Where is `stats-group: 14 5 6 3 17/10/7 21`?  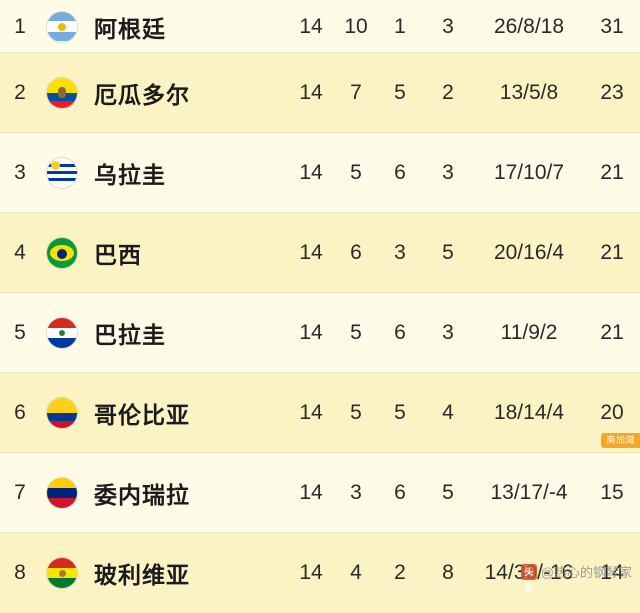 stats-group: 14 5 6 3 17/10/7 21 is located at coordinates (464, 173).